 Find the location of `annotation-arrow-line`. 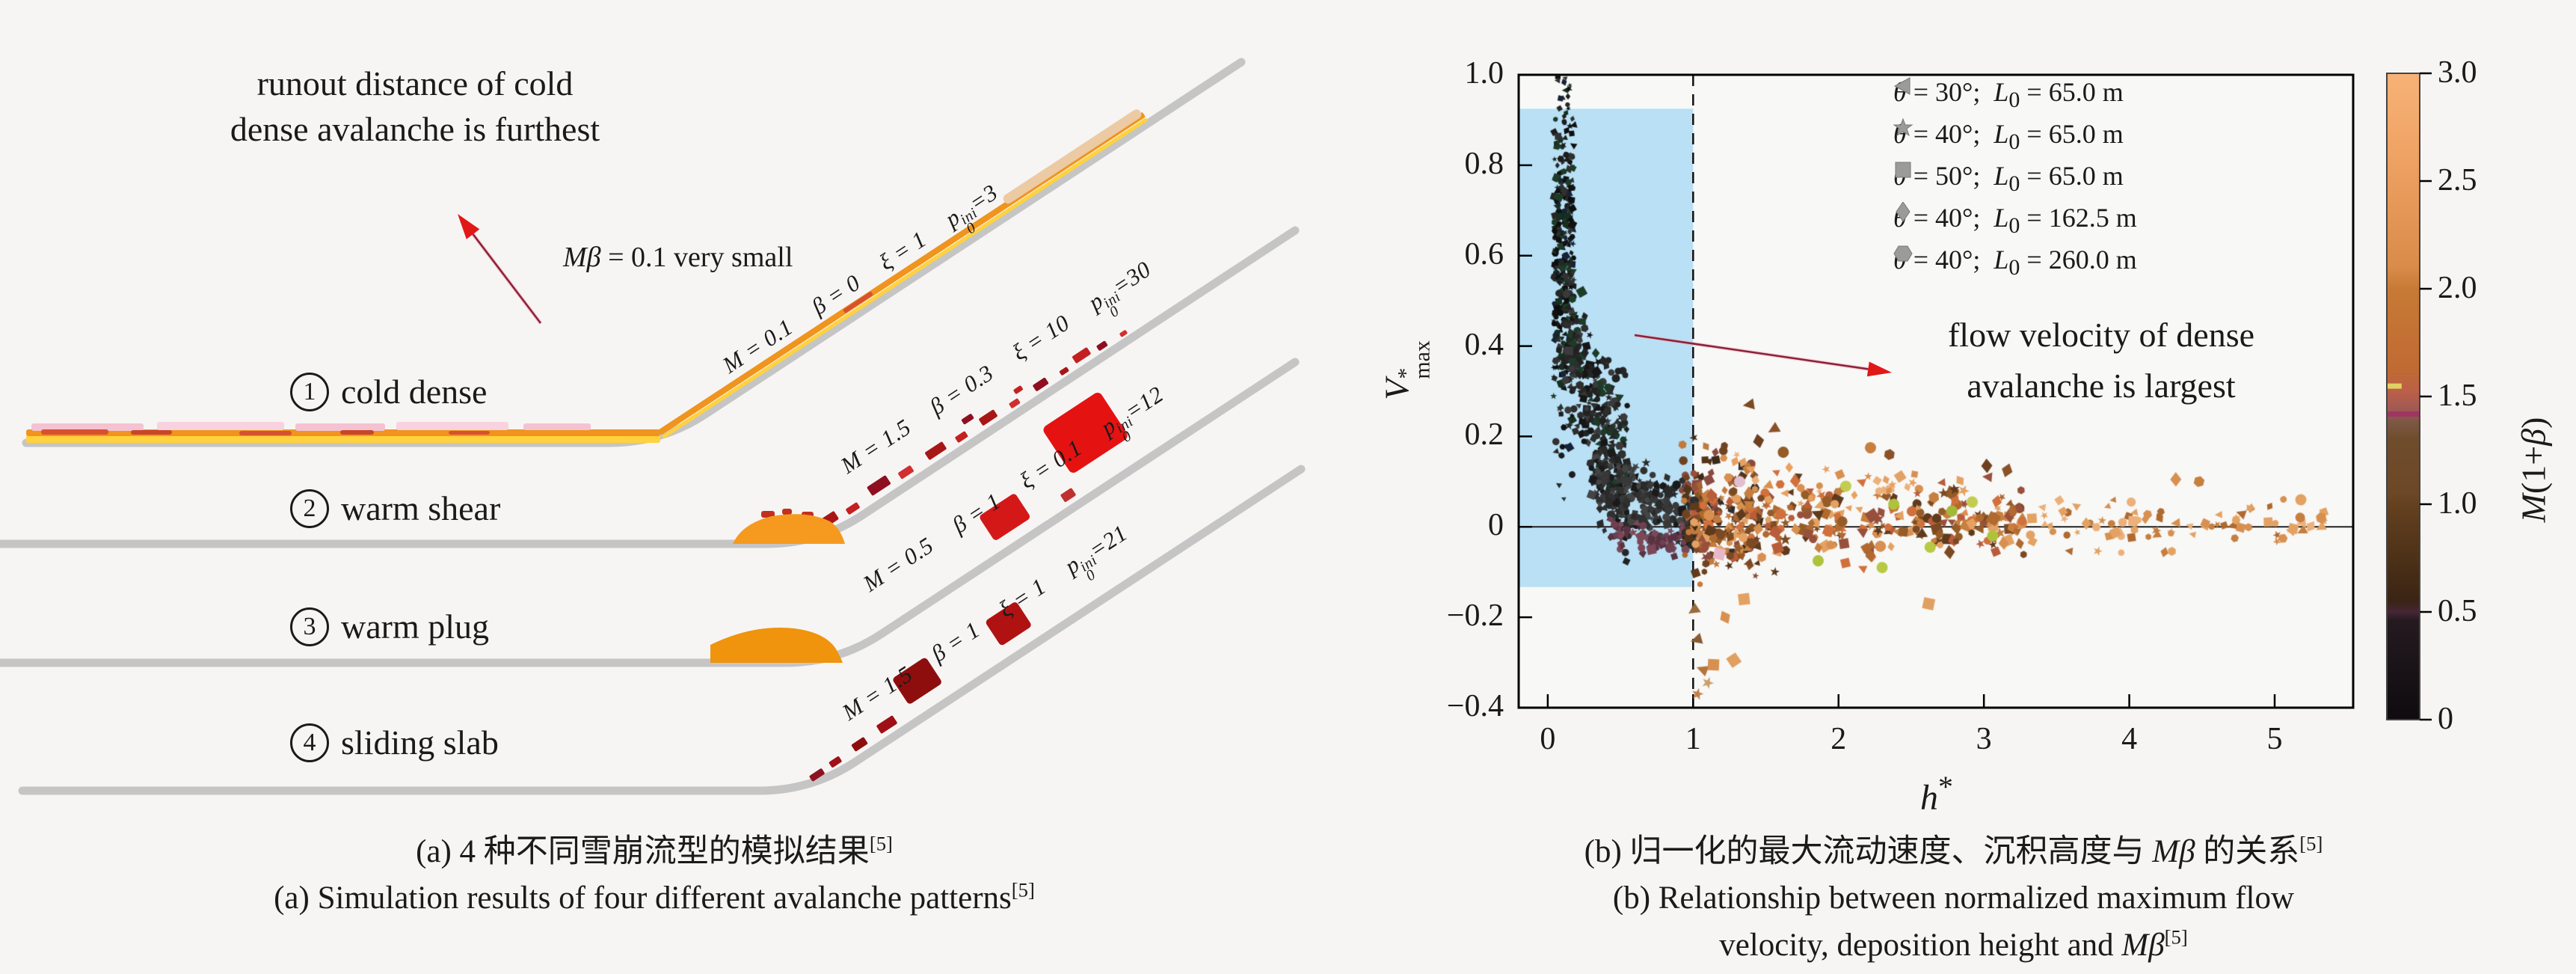

annotation-arrow-line is located at coordinates (506, 278).